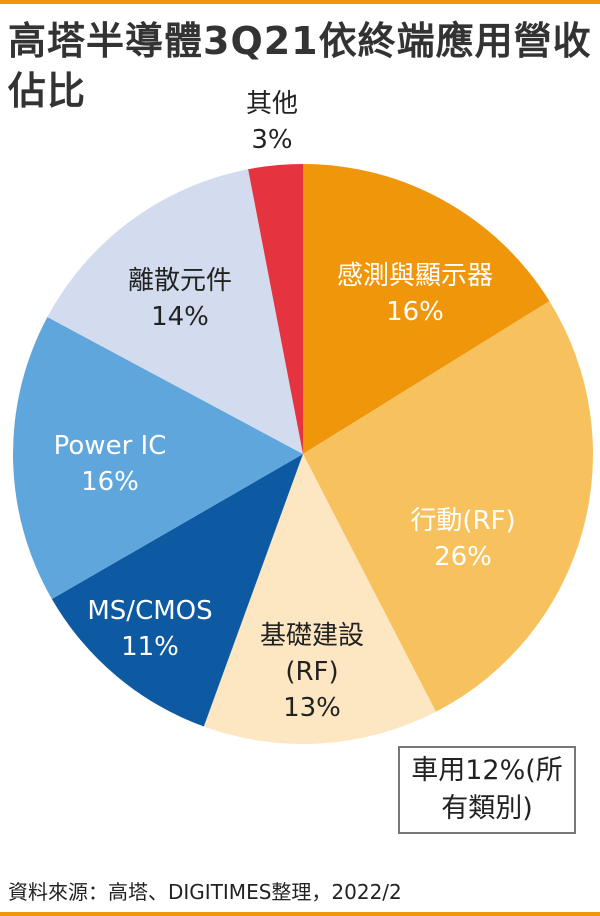  Describe the element at coordinates (110, 446) in the screenshot. I see `category-label: Power IC` at that location.